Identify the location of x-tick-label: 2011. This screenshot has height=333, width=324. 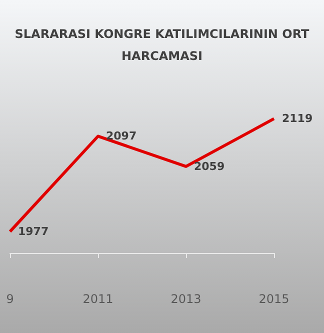
(98, 299).